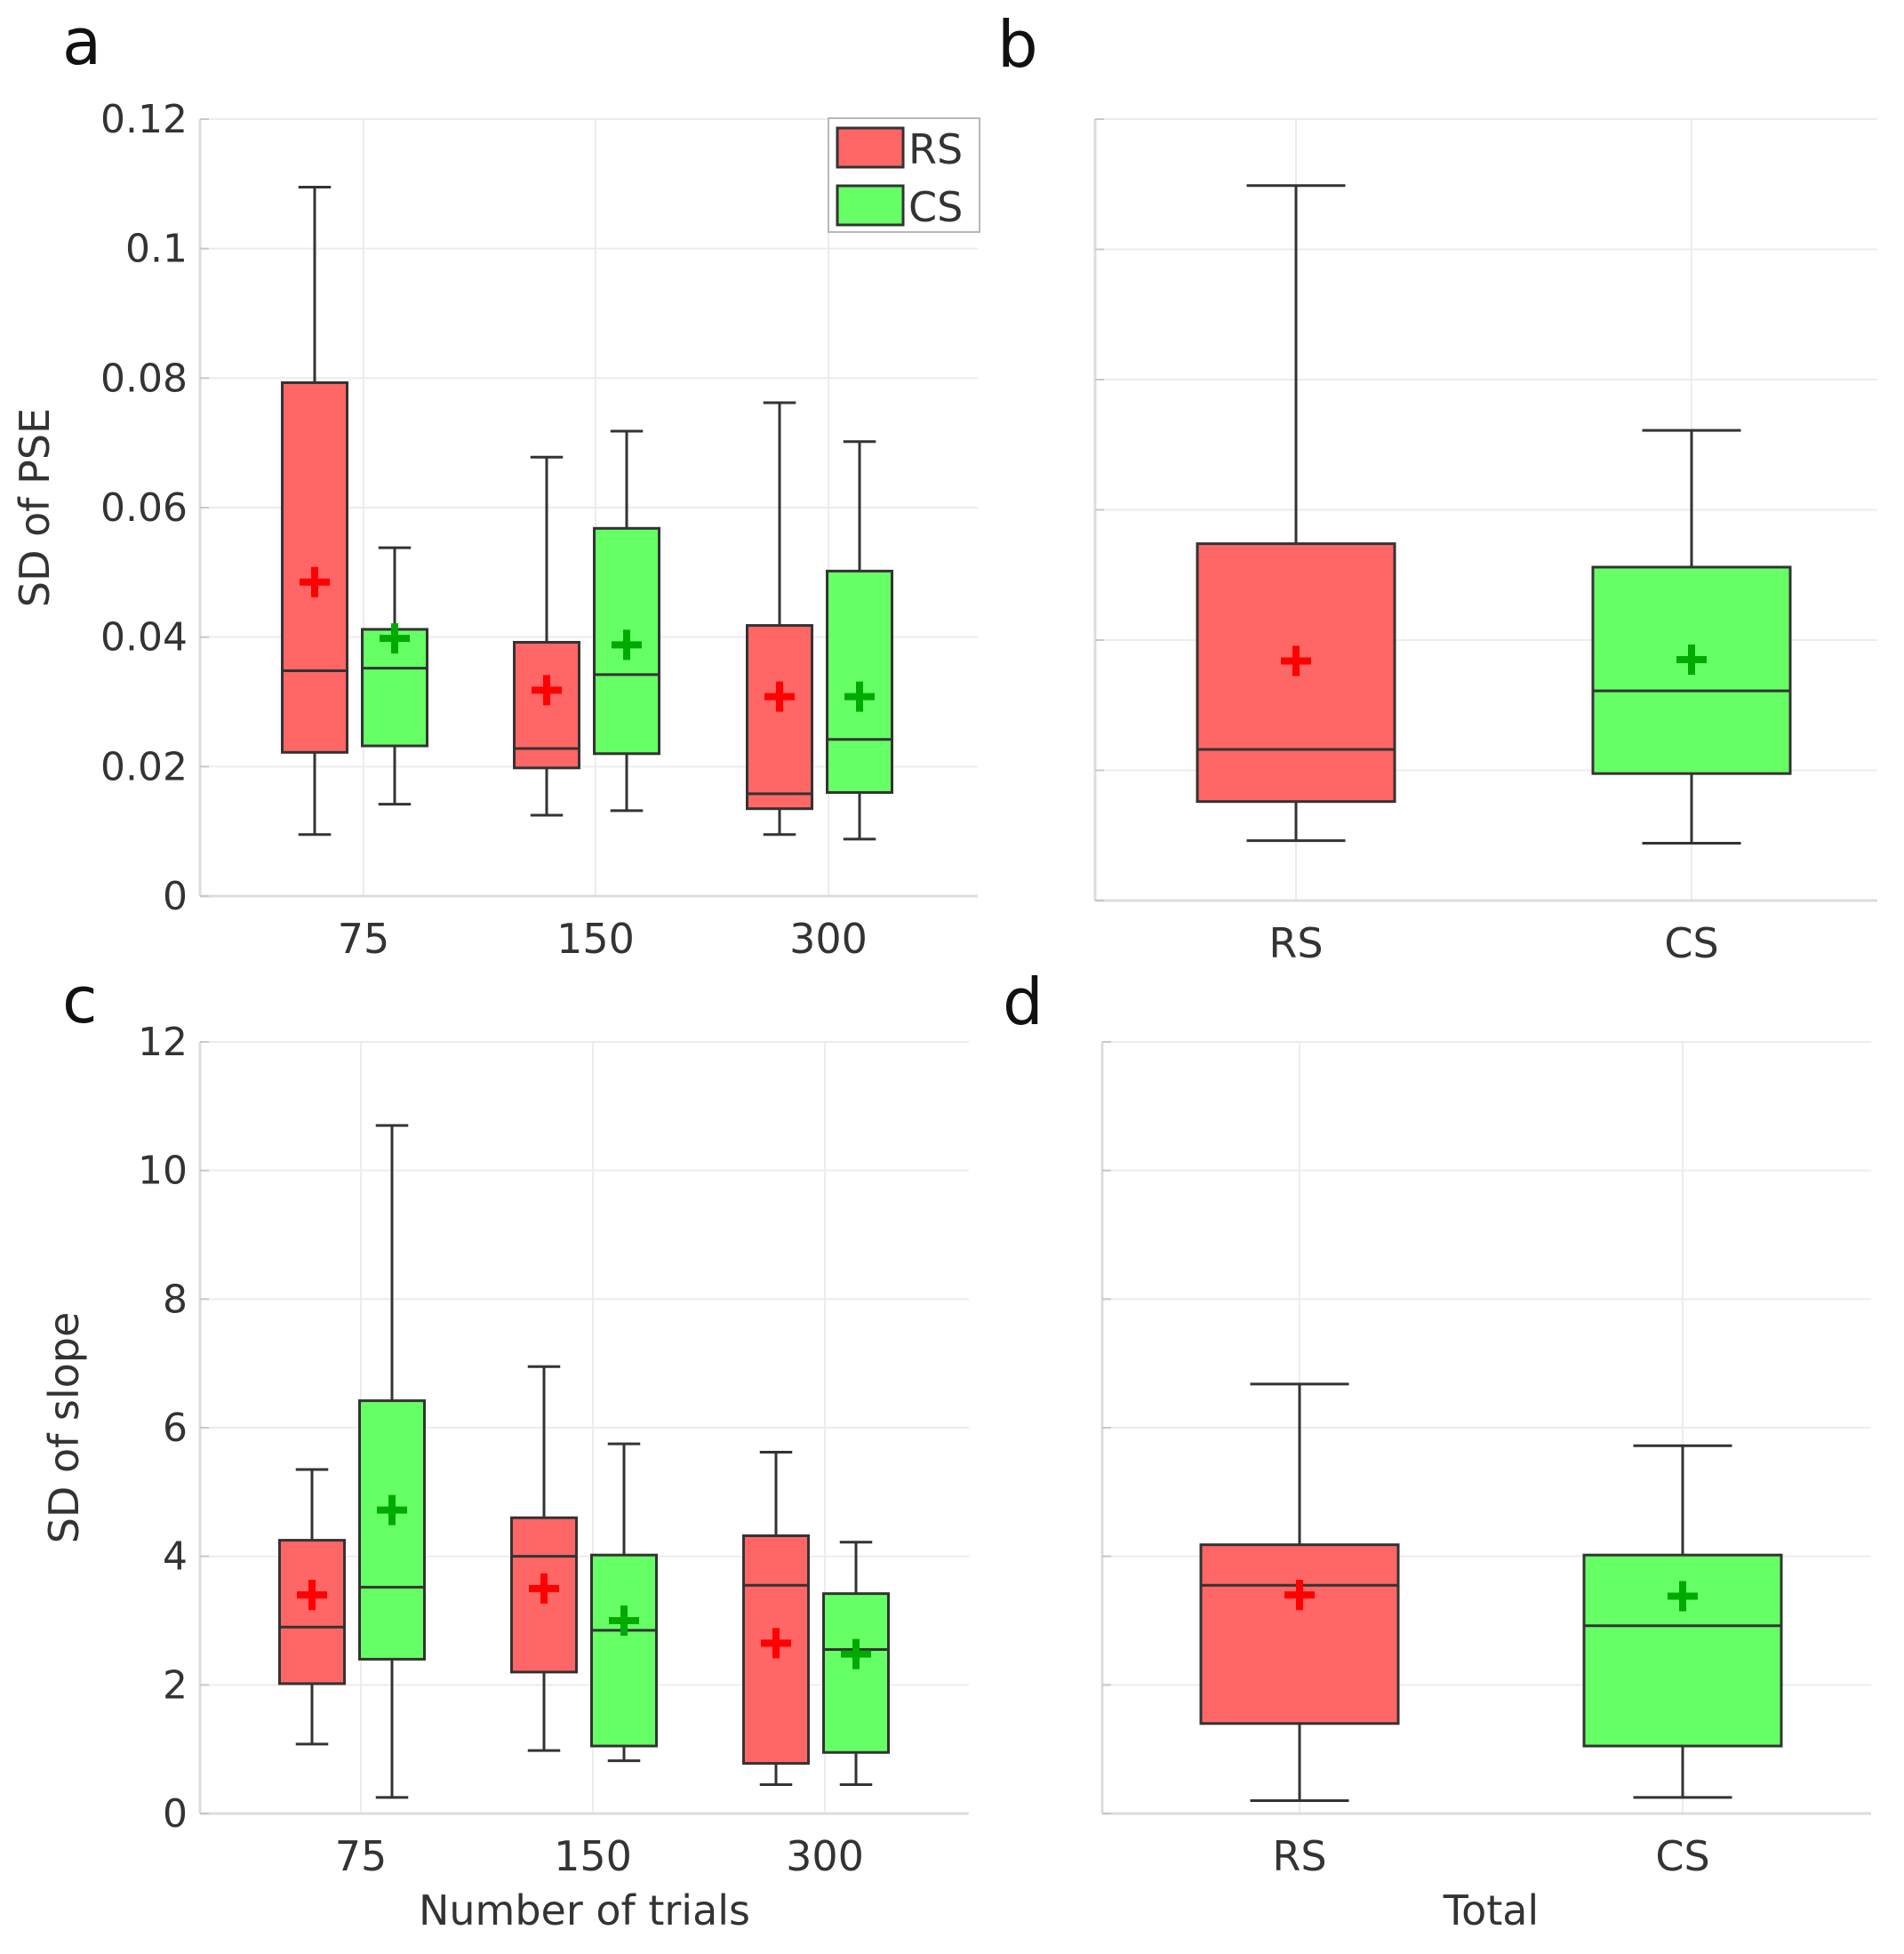 The width and height of the screenshot is (1904, 1954). Describe the element at coordinates (156, 249) in the screenshot. I see `y-tick-label-a-5: 0.1` at that location.